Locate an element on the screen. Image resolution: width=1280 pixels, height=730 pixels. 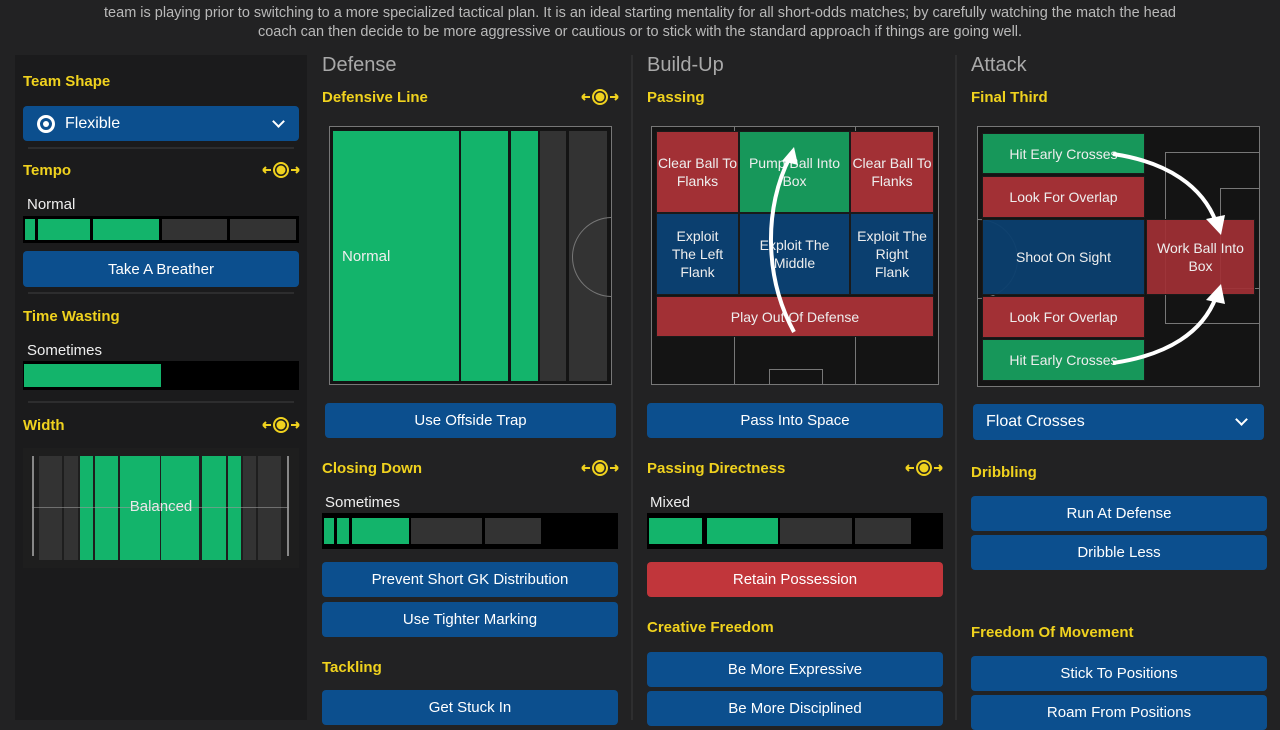
passing-zone: Pump Ball Into Box is located at coordinates (794, 172).